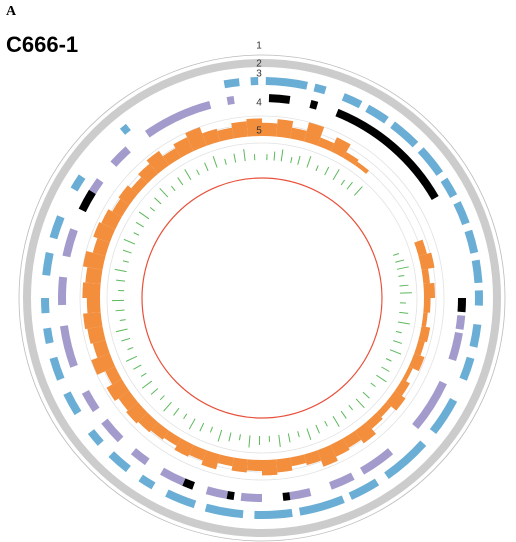  What do you see at coordinates (259, 74) in the screenshot?
I see `track-label: 3` at bounding box center [259, 74].